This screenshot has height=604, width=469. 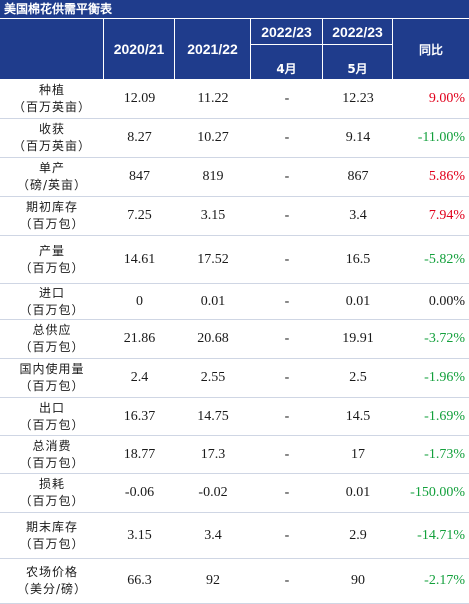 I want to click on value-2021: 92, so click(x=213, y=580).